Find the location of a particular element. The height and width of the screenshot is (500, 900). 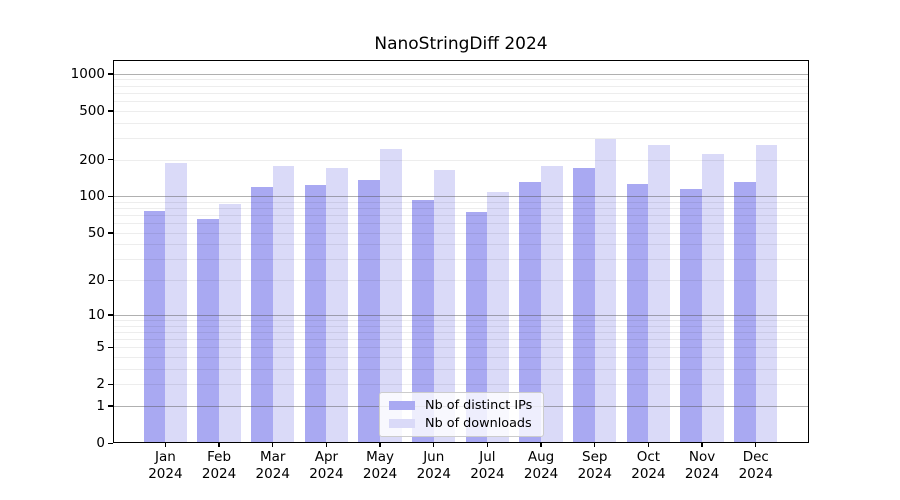

x-tick-month: Mar is located at coordinates (272, 457).